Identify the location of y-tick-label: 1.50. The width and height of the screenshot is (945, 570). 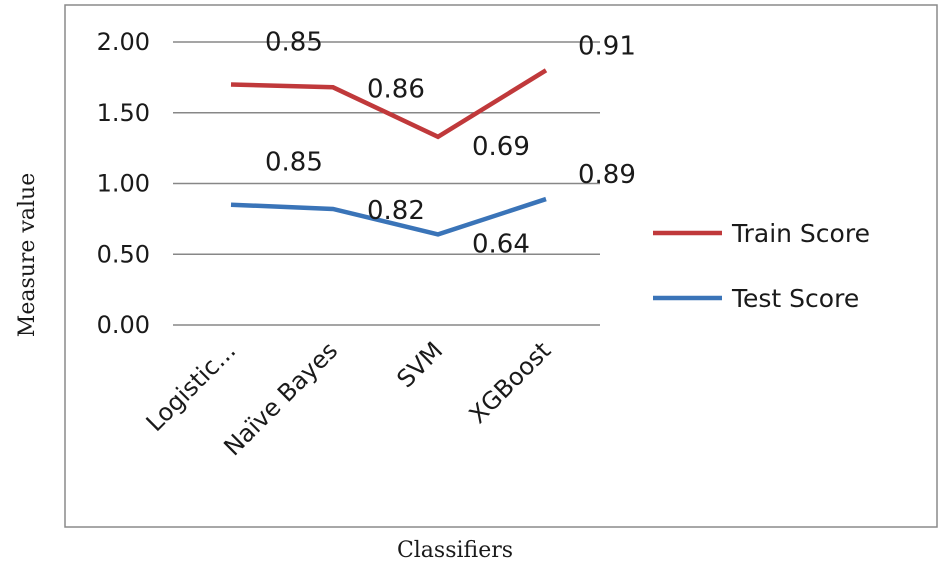
(123, 113).